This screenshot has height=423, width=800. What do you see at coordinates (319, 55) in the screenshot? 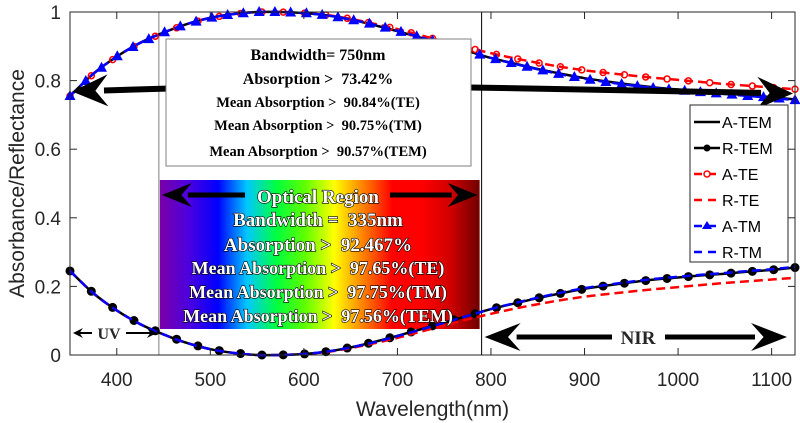
I see `full-band-text: Bandwidth= 750nm` at bounding box center [319, 55].